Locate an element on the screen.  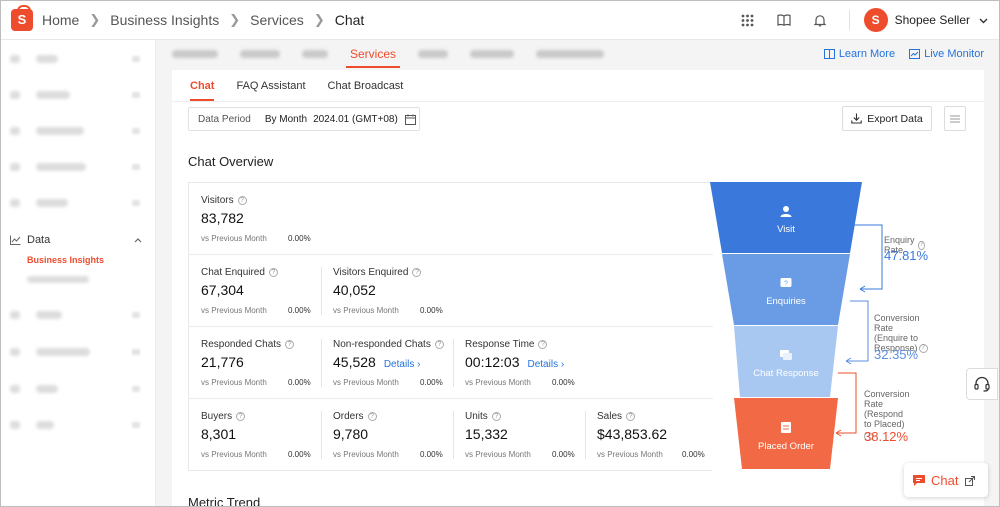
breadcrumb-home: Home is located at coordinates (61, 19).